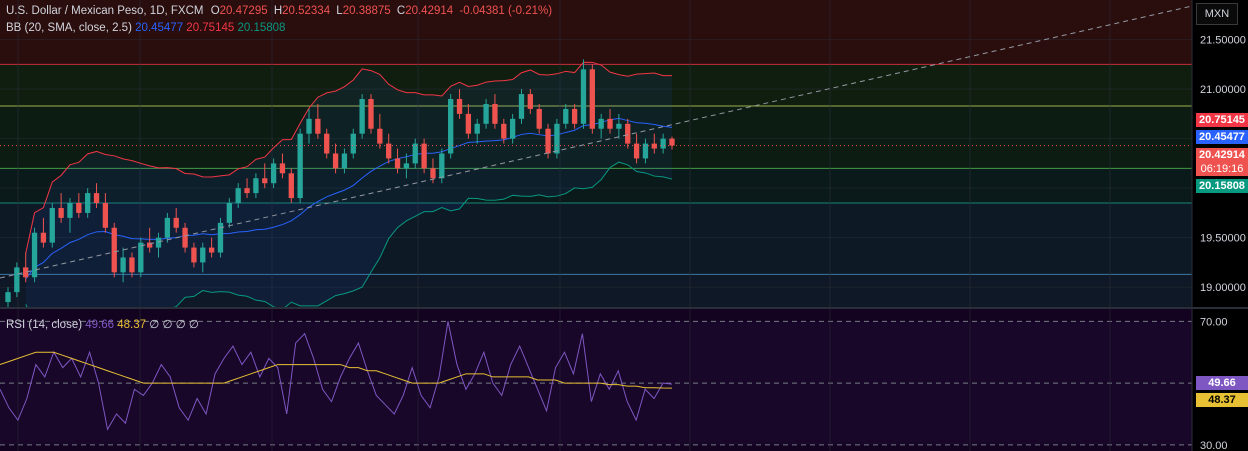  I want to click on countdown-pill: 06:19:16, so click(1222, 169).